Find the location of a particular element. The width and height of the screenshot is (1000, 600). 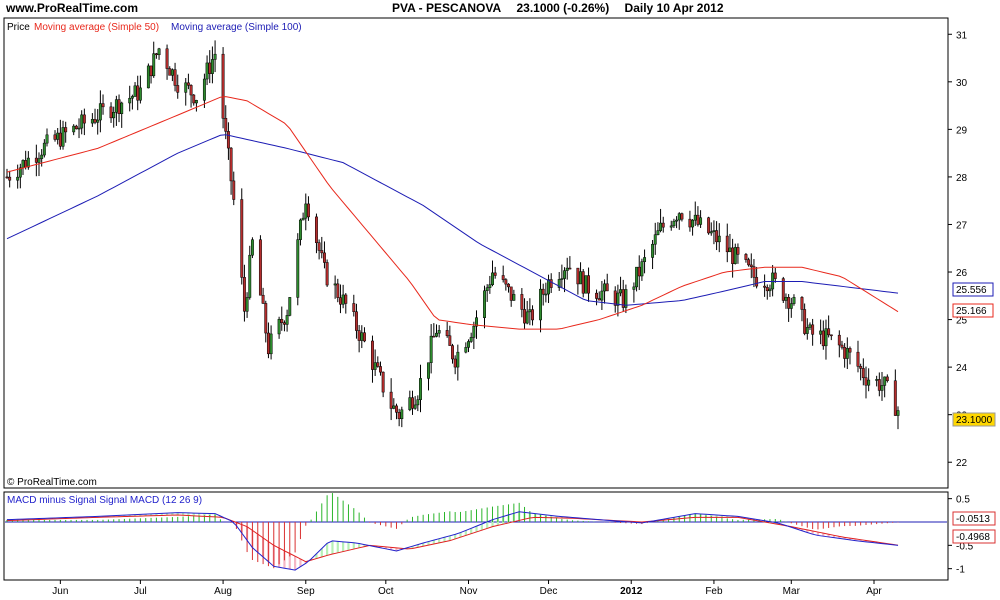

signal-line is located at coordinates (452, 538).